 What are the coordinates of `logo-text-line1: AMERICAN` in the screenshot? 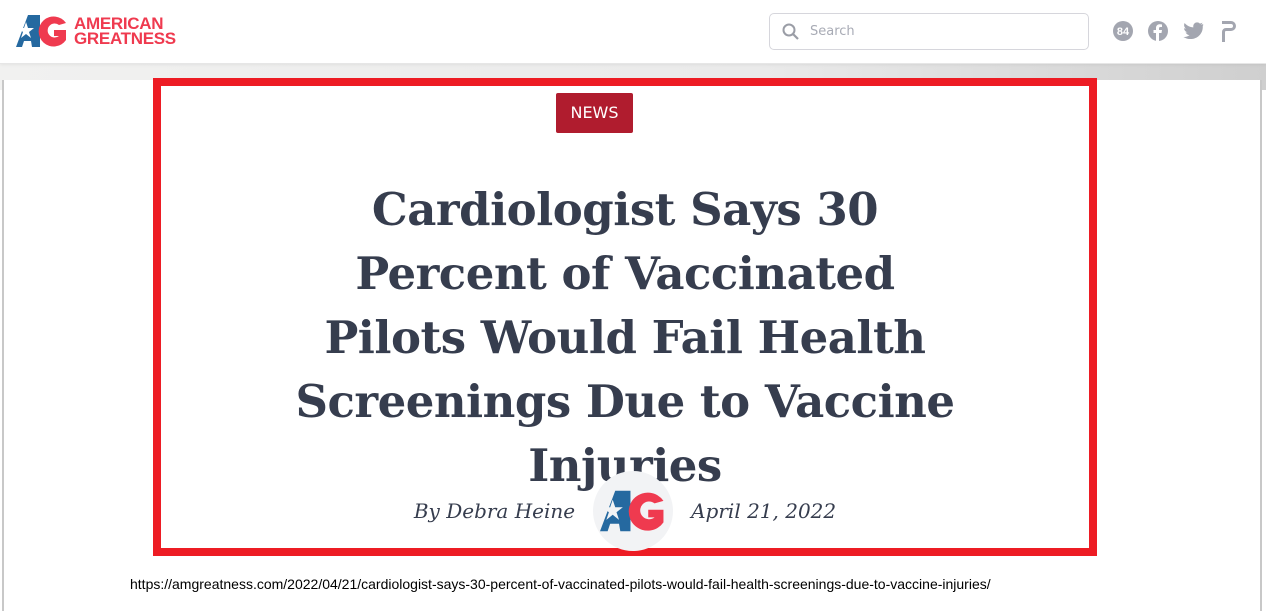 It's located at (119, 23).